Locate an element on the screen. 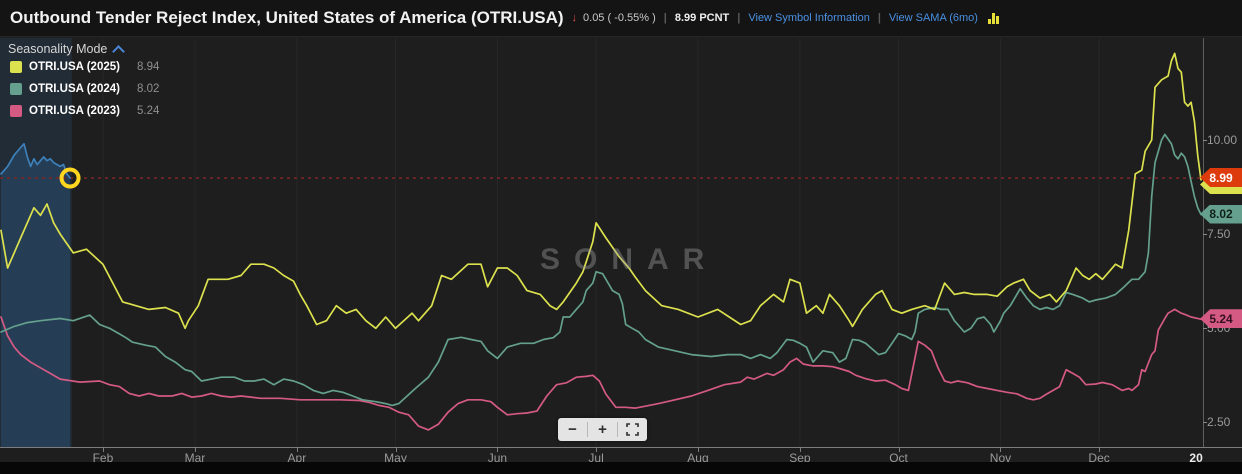 This screenshot has height=474, width=1242. zoom-out-button: − is located at coordinates (572, 429).